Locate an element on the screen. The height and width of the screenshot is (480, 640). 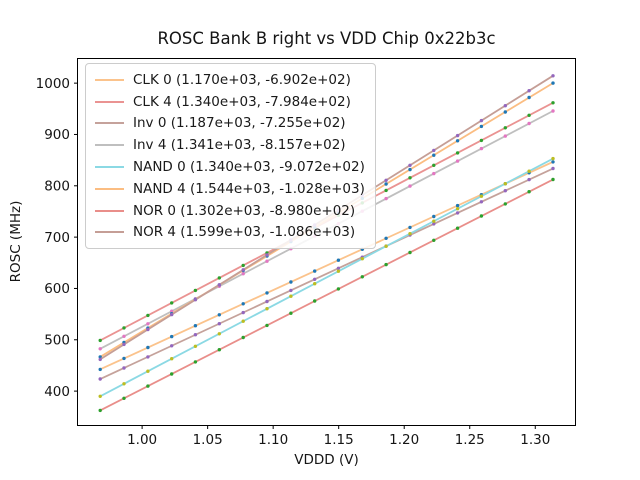
x-tick-label: 1.30 is located at coordinates (535, 440).